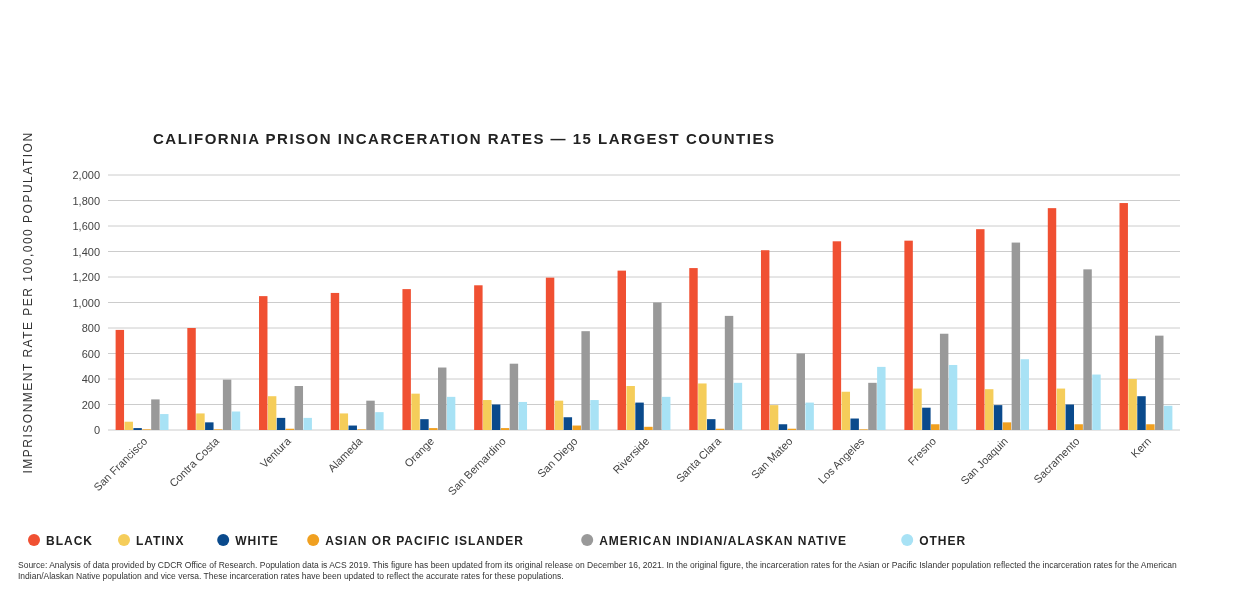 The image size is (1248, 598). What do you see at coordinates (86, 200) in the screenshot?
I see `y-tick-label: 1,800` at bounding box center [86, 200].